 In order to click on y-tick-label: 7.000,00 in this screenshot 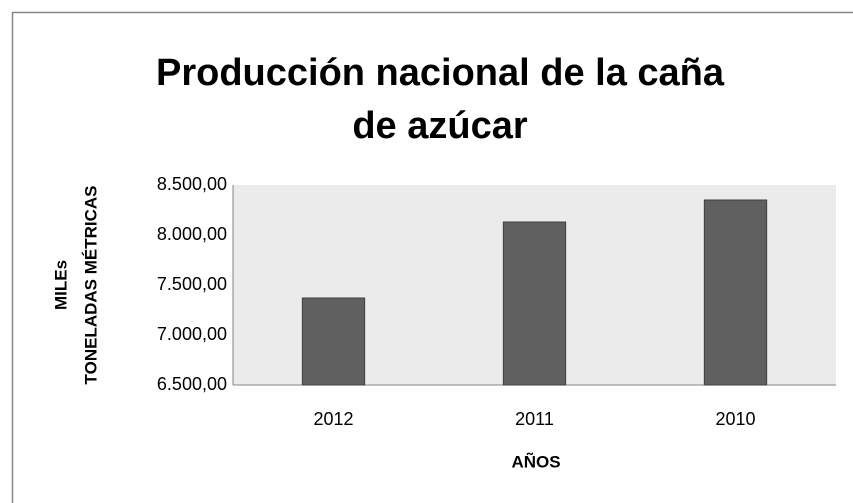, I will do `click(192, 334)`.